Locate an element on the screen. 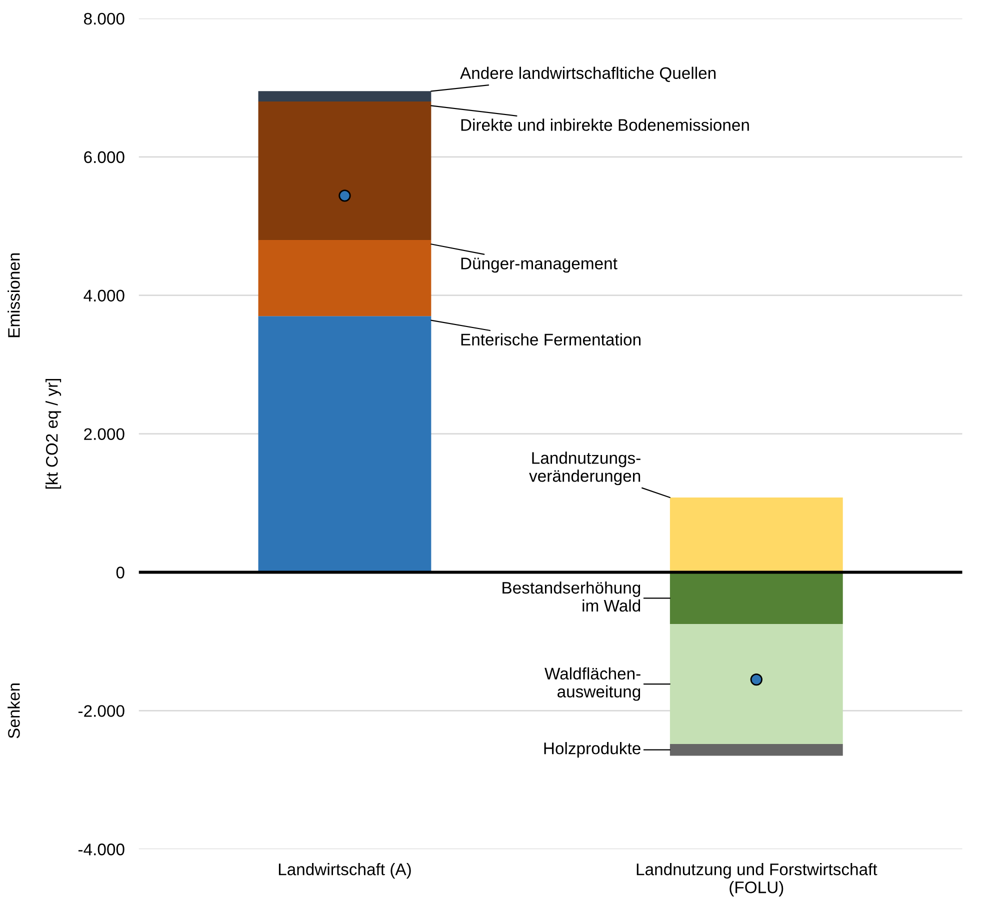  series-label: Bestandserhöhung im Wald is located at coordinates (571, 596).